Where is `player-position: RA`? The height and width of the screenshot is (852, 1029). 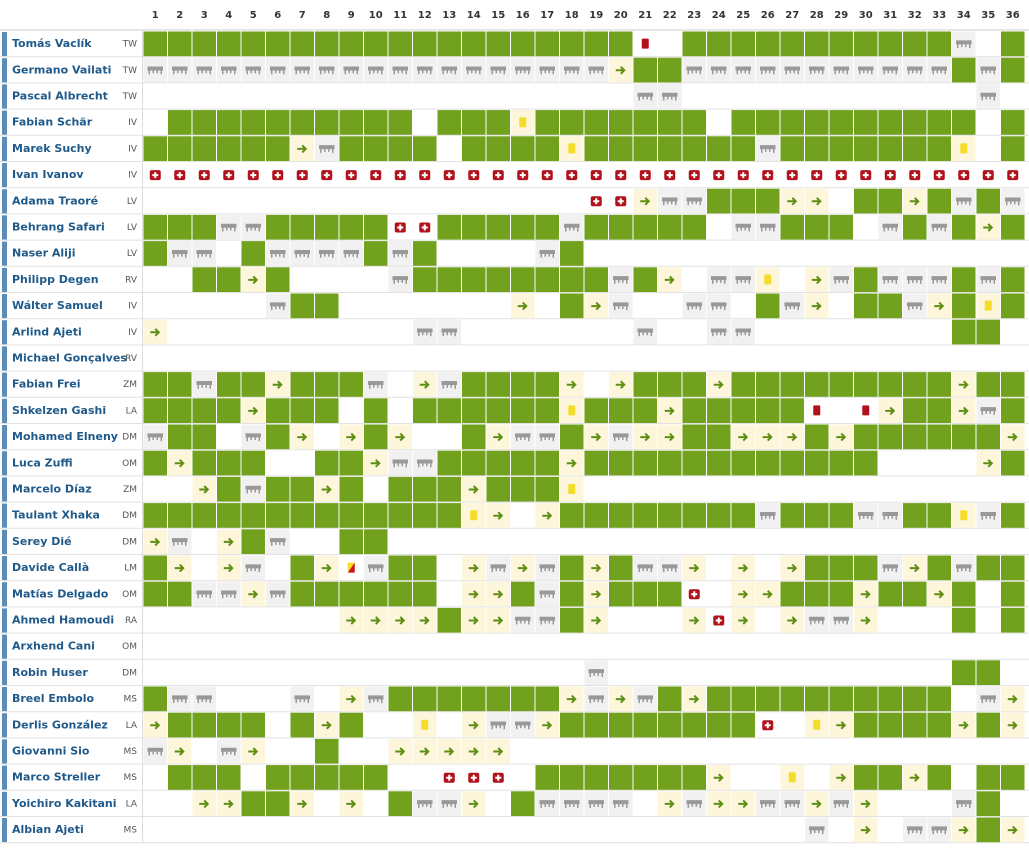 player-position: RA is located at coordinates (131, 621).